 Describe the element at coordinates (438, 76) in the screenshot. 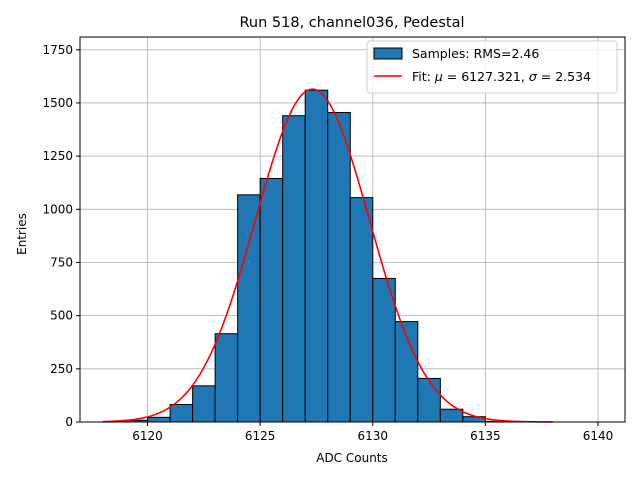

I see `legend-fit-mu-symbol: μ` at that location.